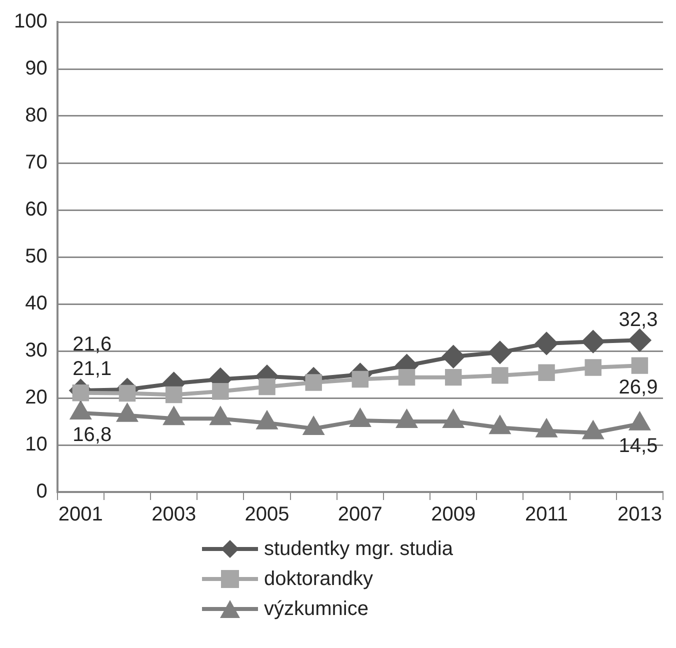 The height and width of the screenshot is (648, 676). I want to click on y-tick-label: 40, so click(36, 303).